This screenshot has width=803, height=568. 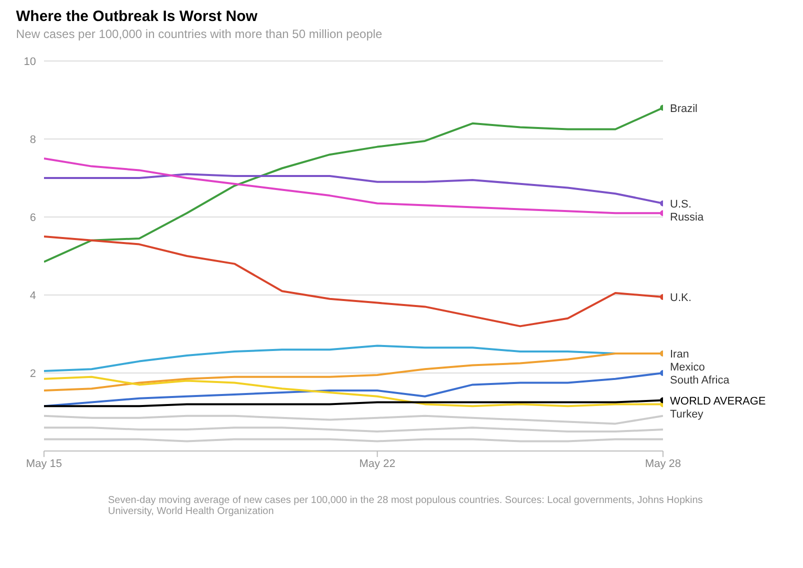 I want to click on series-label: U.S., so click(x=681, y=204).